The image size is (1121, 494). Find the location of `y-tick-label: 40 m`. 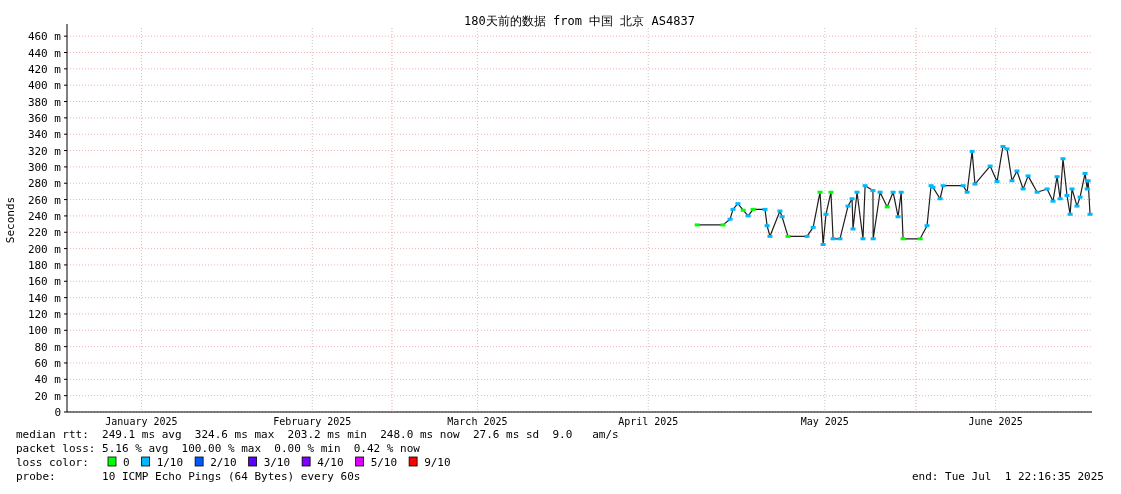

y-tick-label: 40 m is located at coordinates (48, 380).